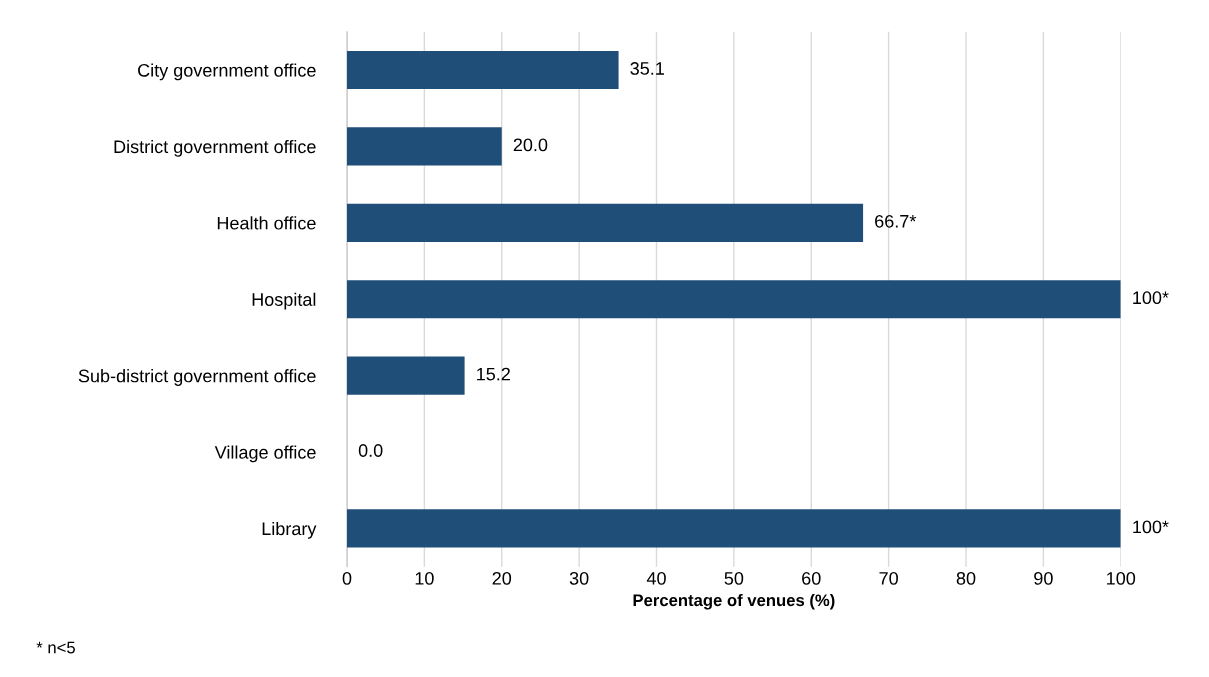 This screenshot has height=677, width=1209. I want to click on x-tick-label: 100, so click(1121, 578).